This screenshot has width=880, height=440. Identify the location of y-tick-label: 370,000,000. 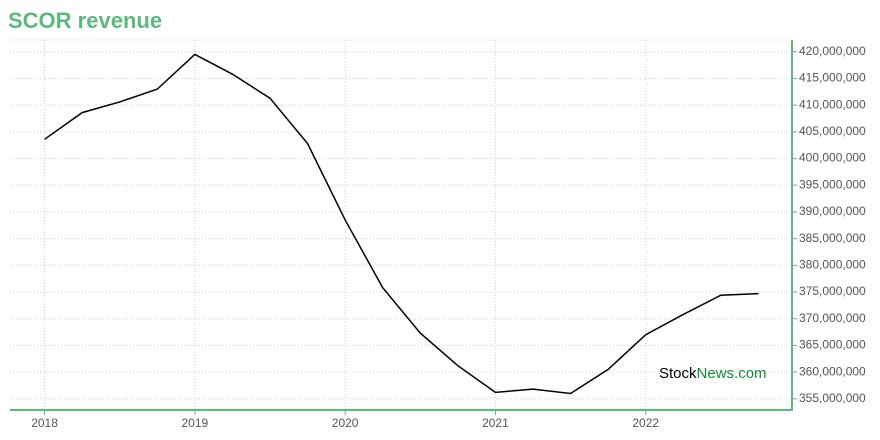
(832, 318).